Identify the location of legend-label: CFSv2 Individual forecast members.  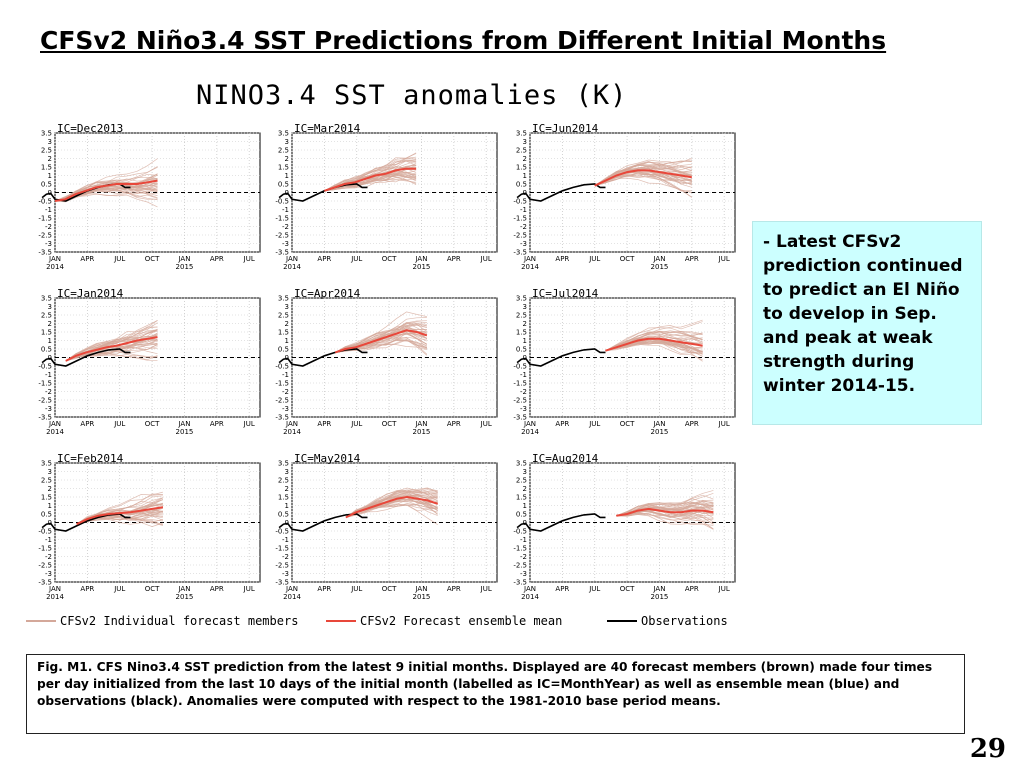
(179, 621).